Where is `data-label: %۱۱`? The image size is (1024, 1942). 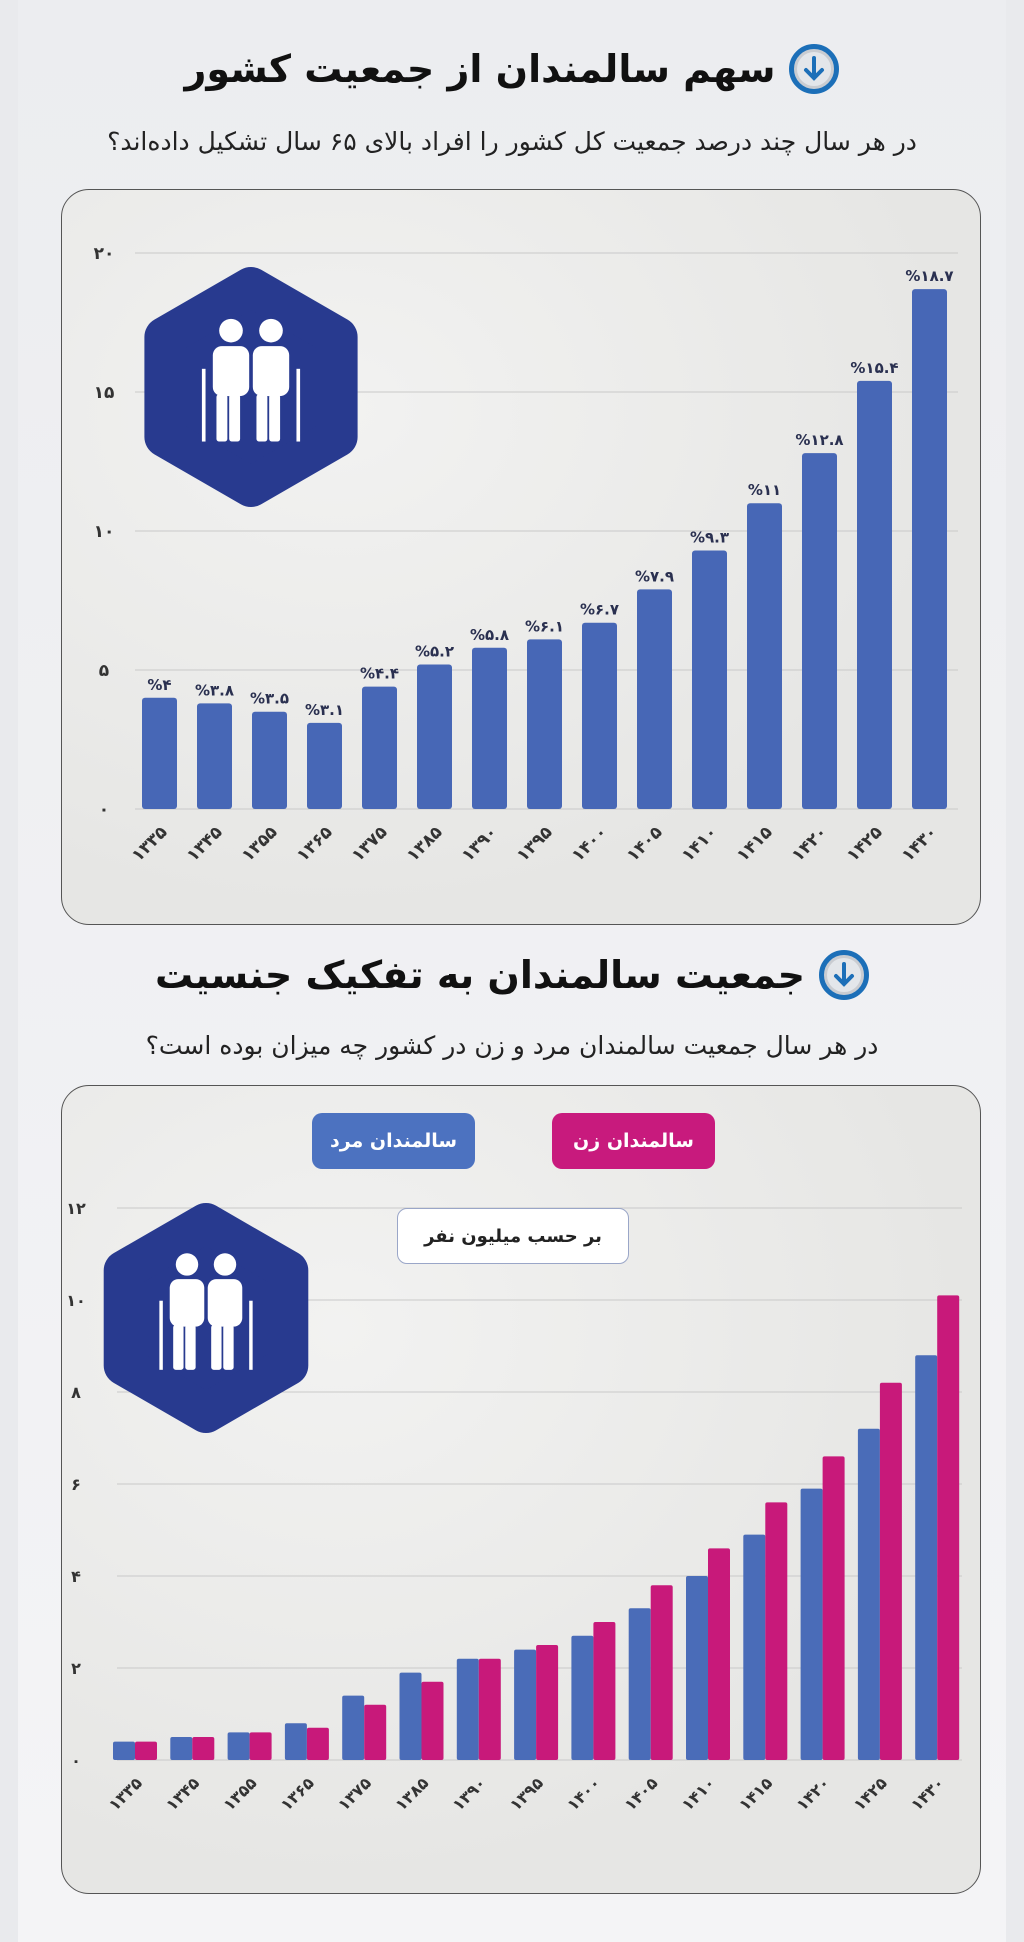
data-label: %۱۱ is located at coordinates (764, 490).